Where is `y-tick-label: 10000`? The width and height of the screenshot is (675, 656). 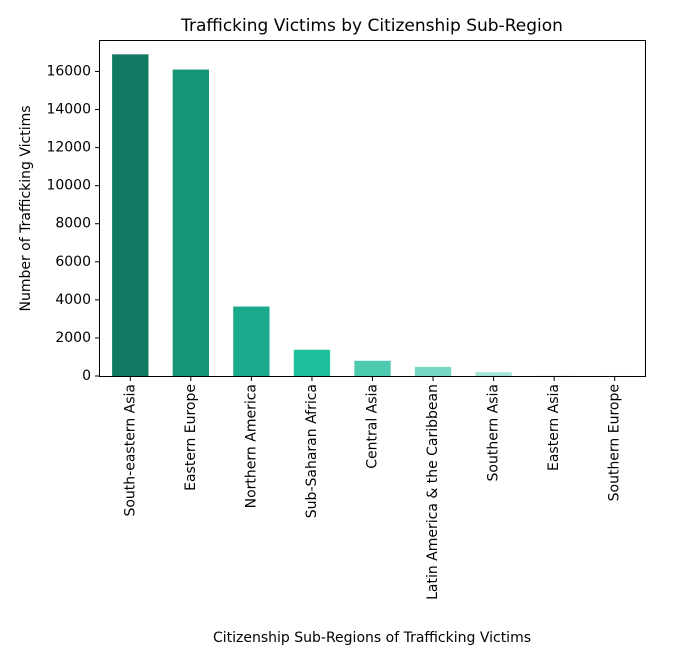 y-tick-label: 10000 is located at coordinates (68, 186).